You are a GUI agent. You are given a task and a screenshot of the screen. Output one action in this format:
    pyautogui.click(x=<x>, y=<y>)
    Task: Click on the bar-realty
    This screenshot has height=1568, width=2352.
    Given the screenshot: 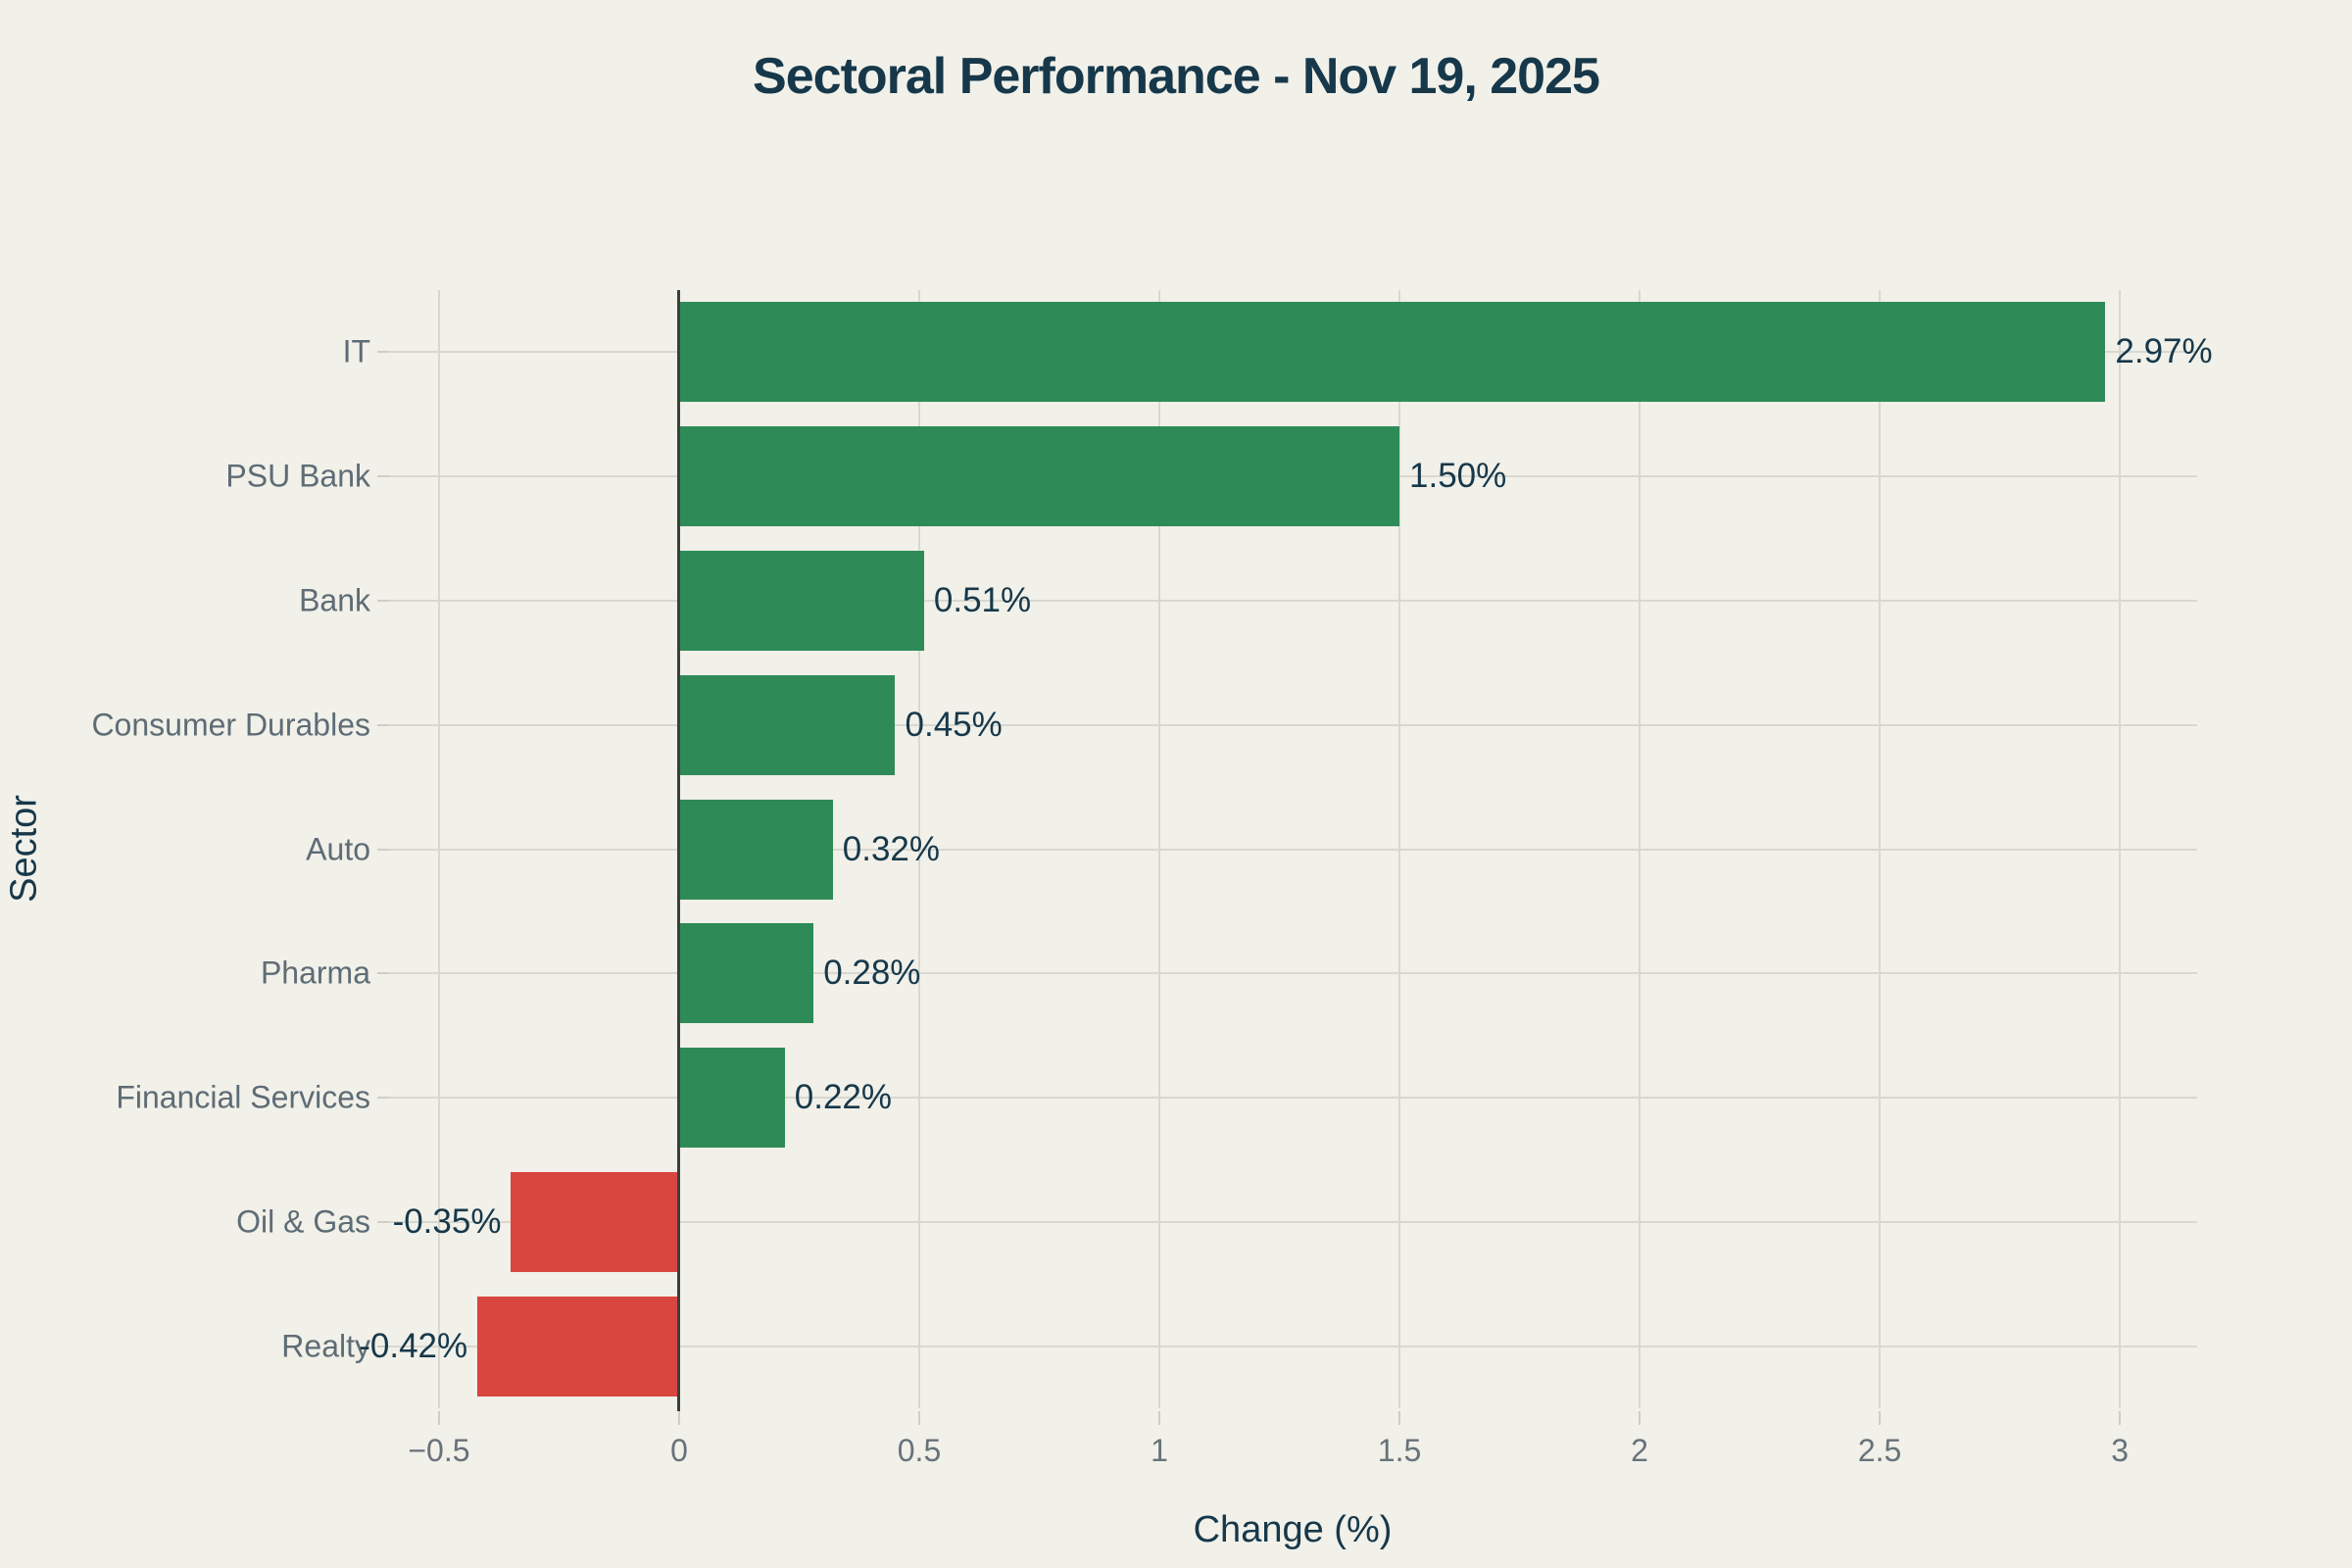 What is the action you would take?
    pyautogui.click(x=578, y=1346)
    